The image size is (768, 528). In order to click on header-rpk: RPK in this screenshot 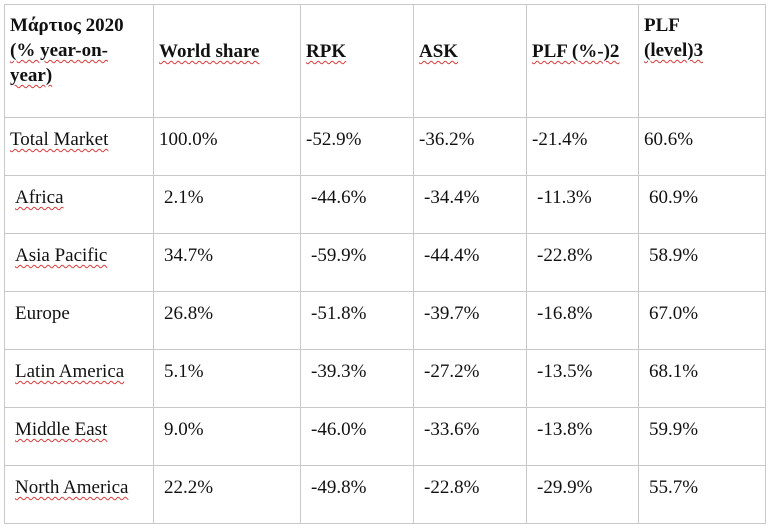, I will do `click(326, 51)`.